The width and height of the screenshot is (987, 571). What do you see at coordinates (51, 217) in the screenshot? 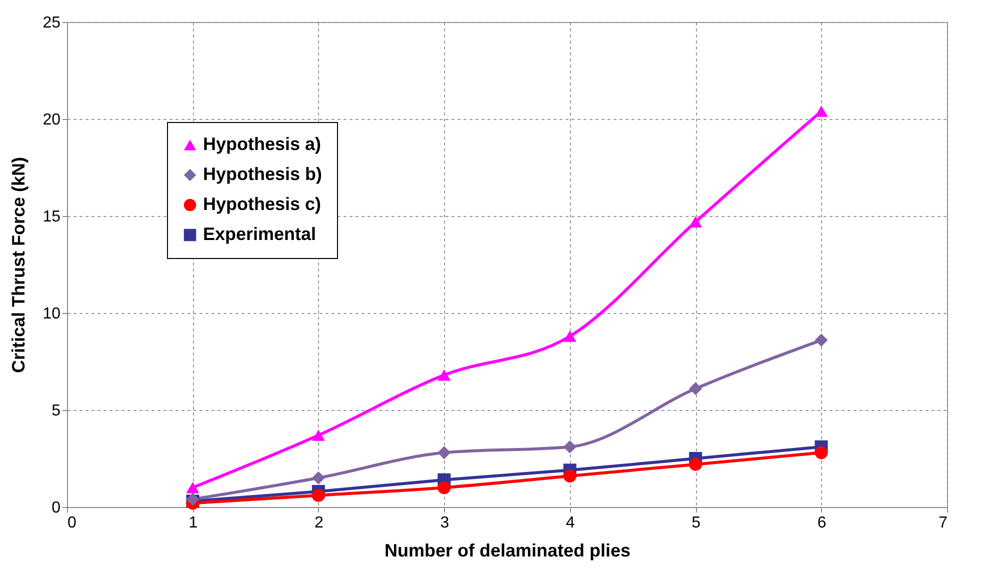
I see `y-tick-label: 15` at bounding box center [51, 217].